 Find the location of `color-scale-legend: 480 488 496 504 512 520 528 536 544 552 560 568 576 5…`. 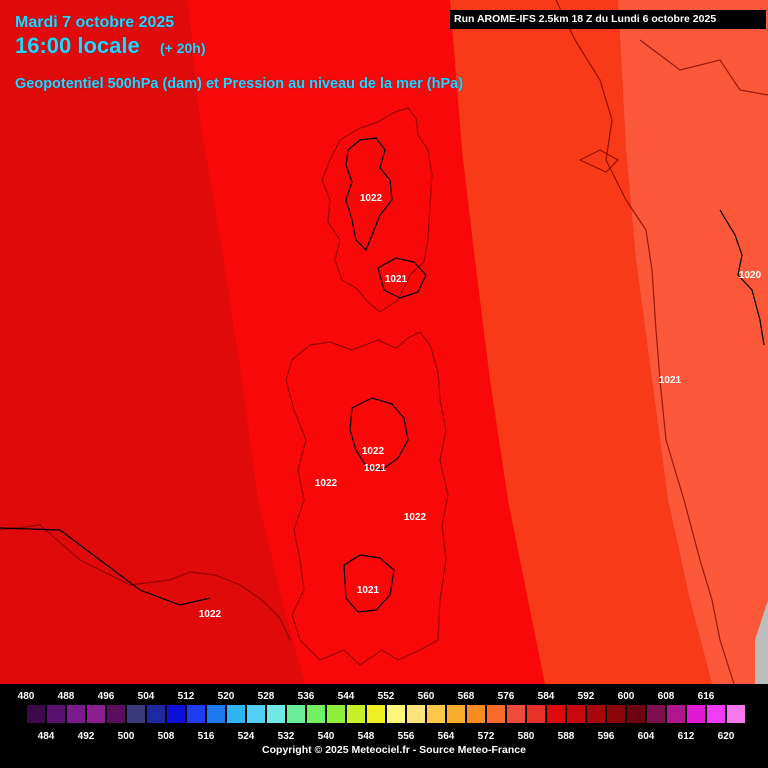

color-scale-legend: 480 488 496 504 512 520 528 536 544 552 560 568 576 5… is located at coordinates (384, 726).